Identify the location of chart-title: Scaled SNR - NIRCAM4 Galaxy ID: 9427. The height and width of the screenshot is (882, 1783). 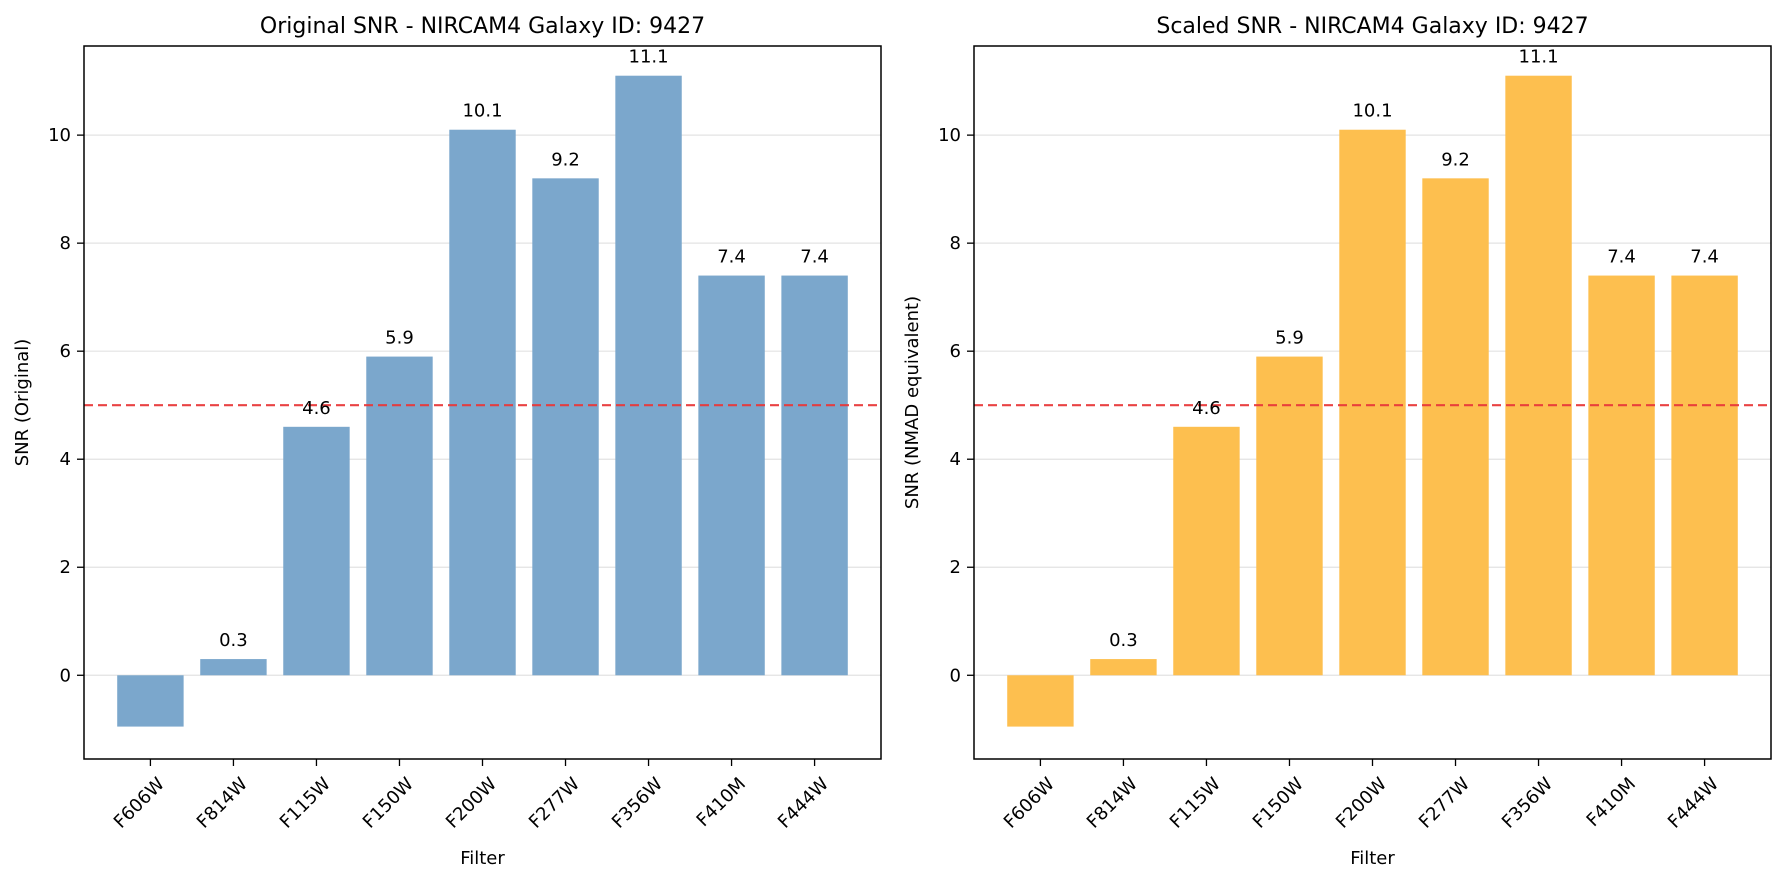
(1372, 26).